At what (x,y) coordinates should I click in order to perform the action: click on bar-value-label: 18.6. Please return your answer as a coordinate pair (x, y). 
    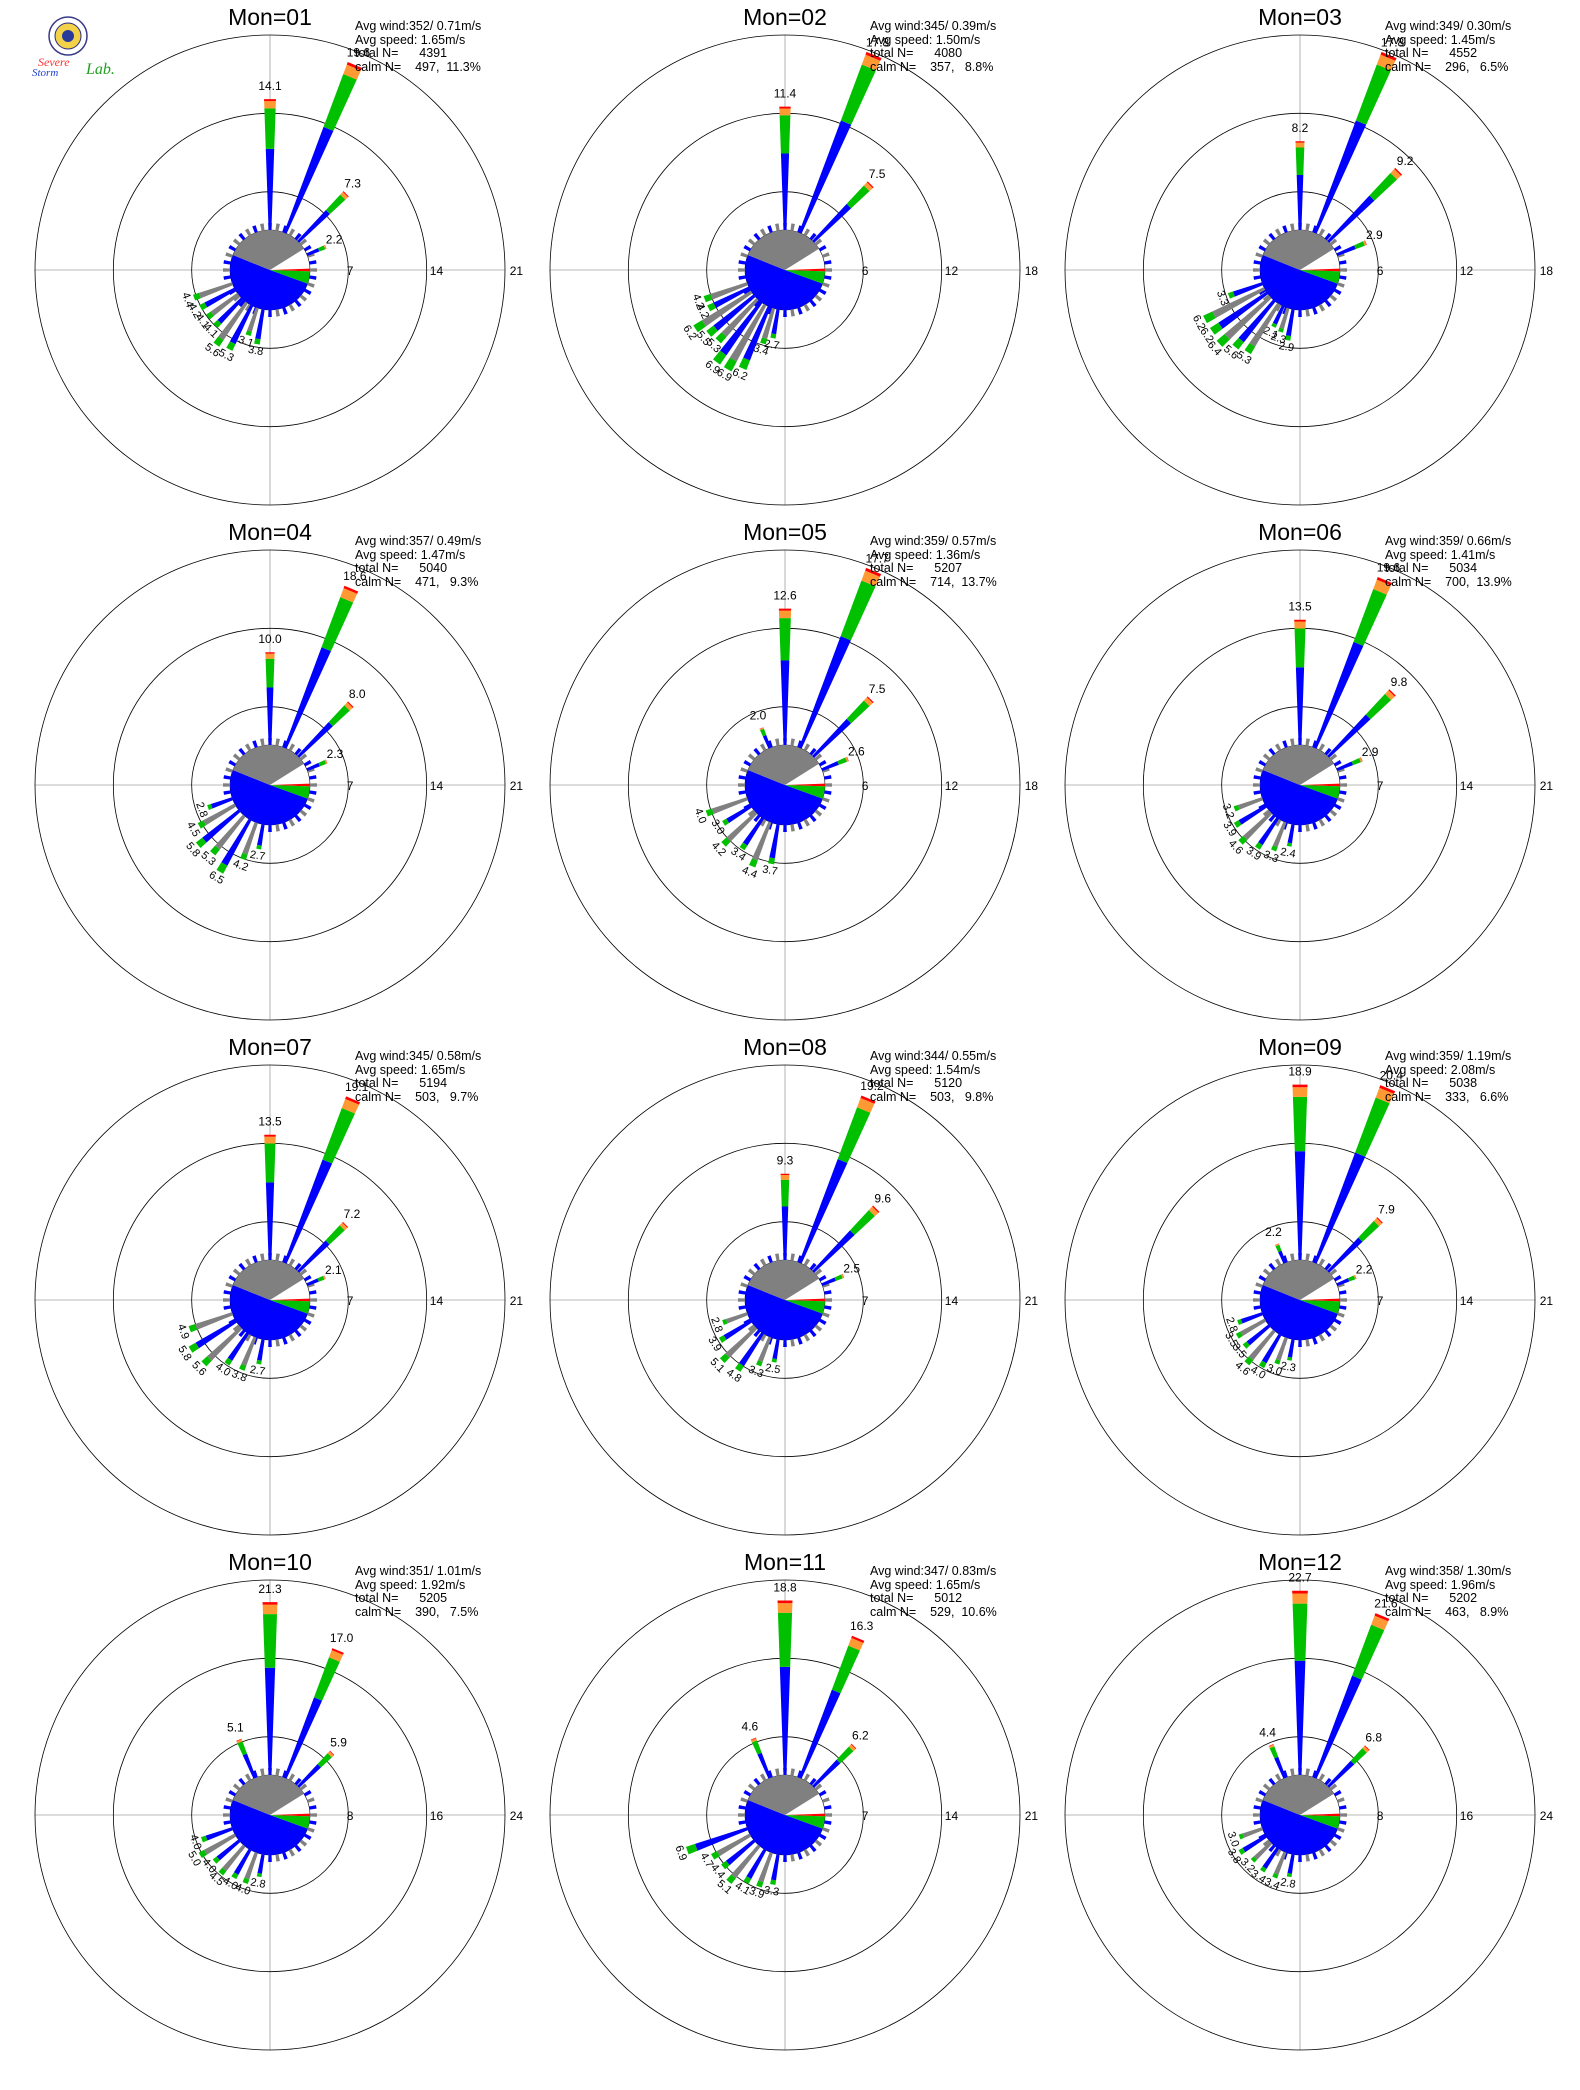
    Looking at the image, I should click on (355, 576).